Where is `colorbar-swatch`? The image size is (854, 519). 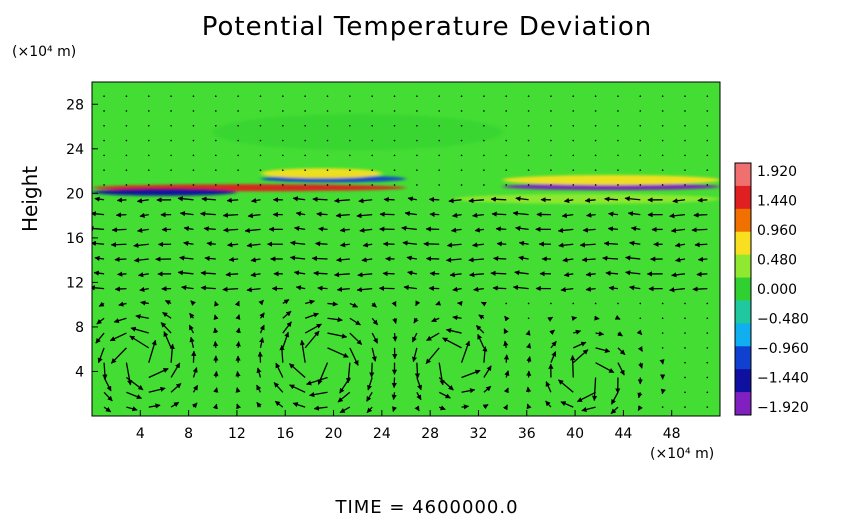
colorbar-swatch is located at coordinates (743, 404).